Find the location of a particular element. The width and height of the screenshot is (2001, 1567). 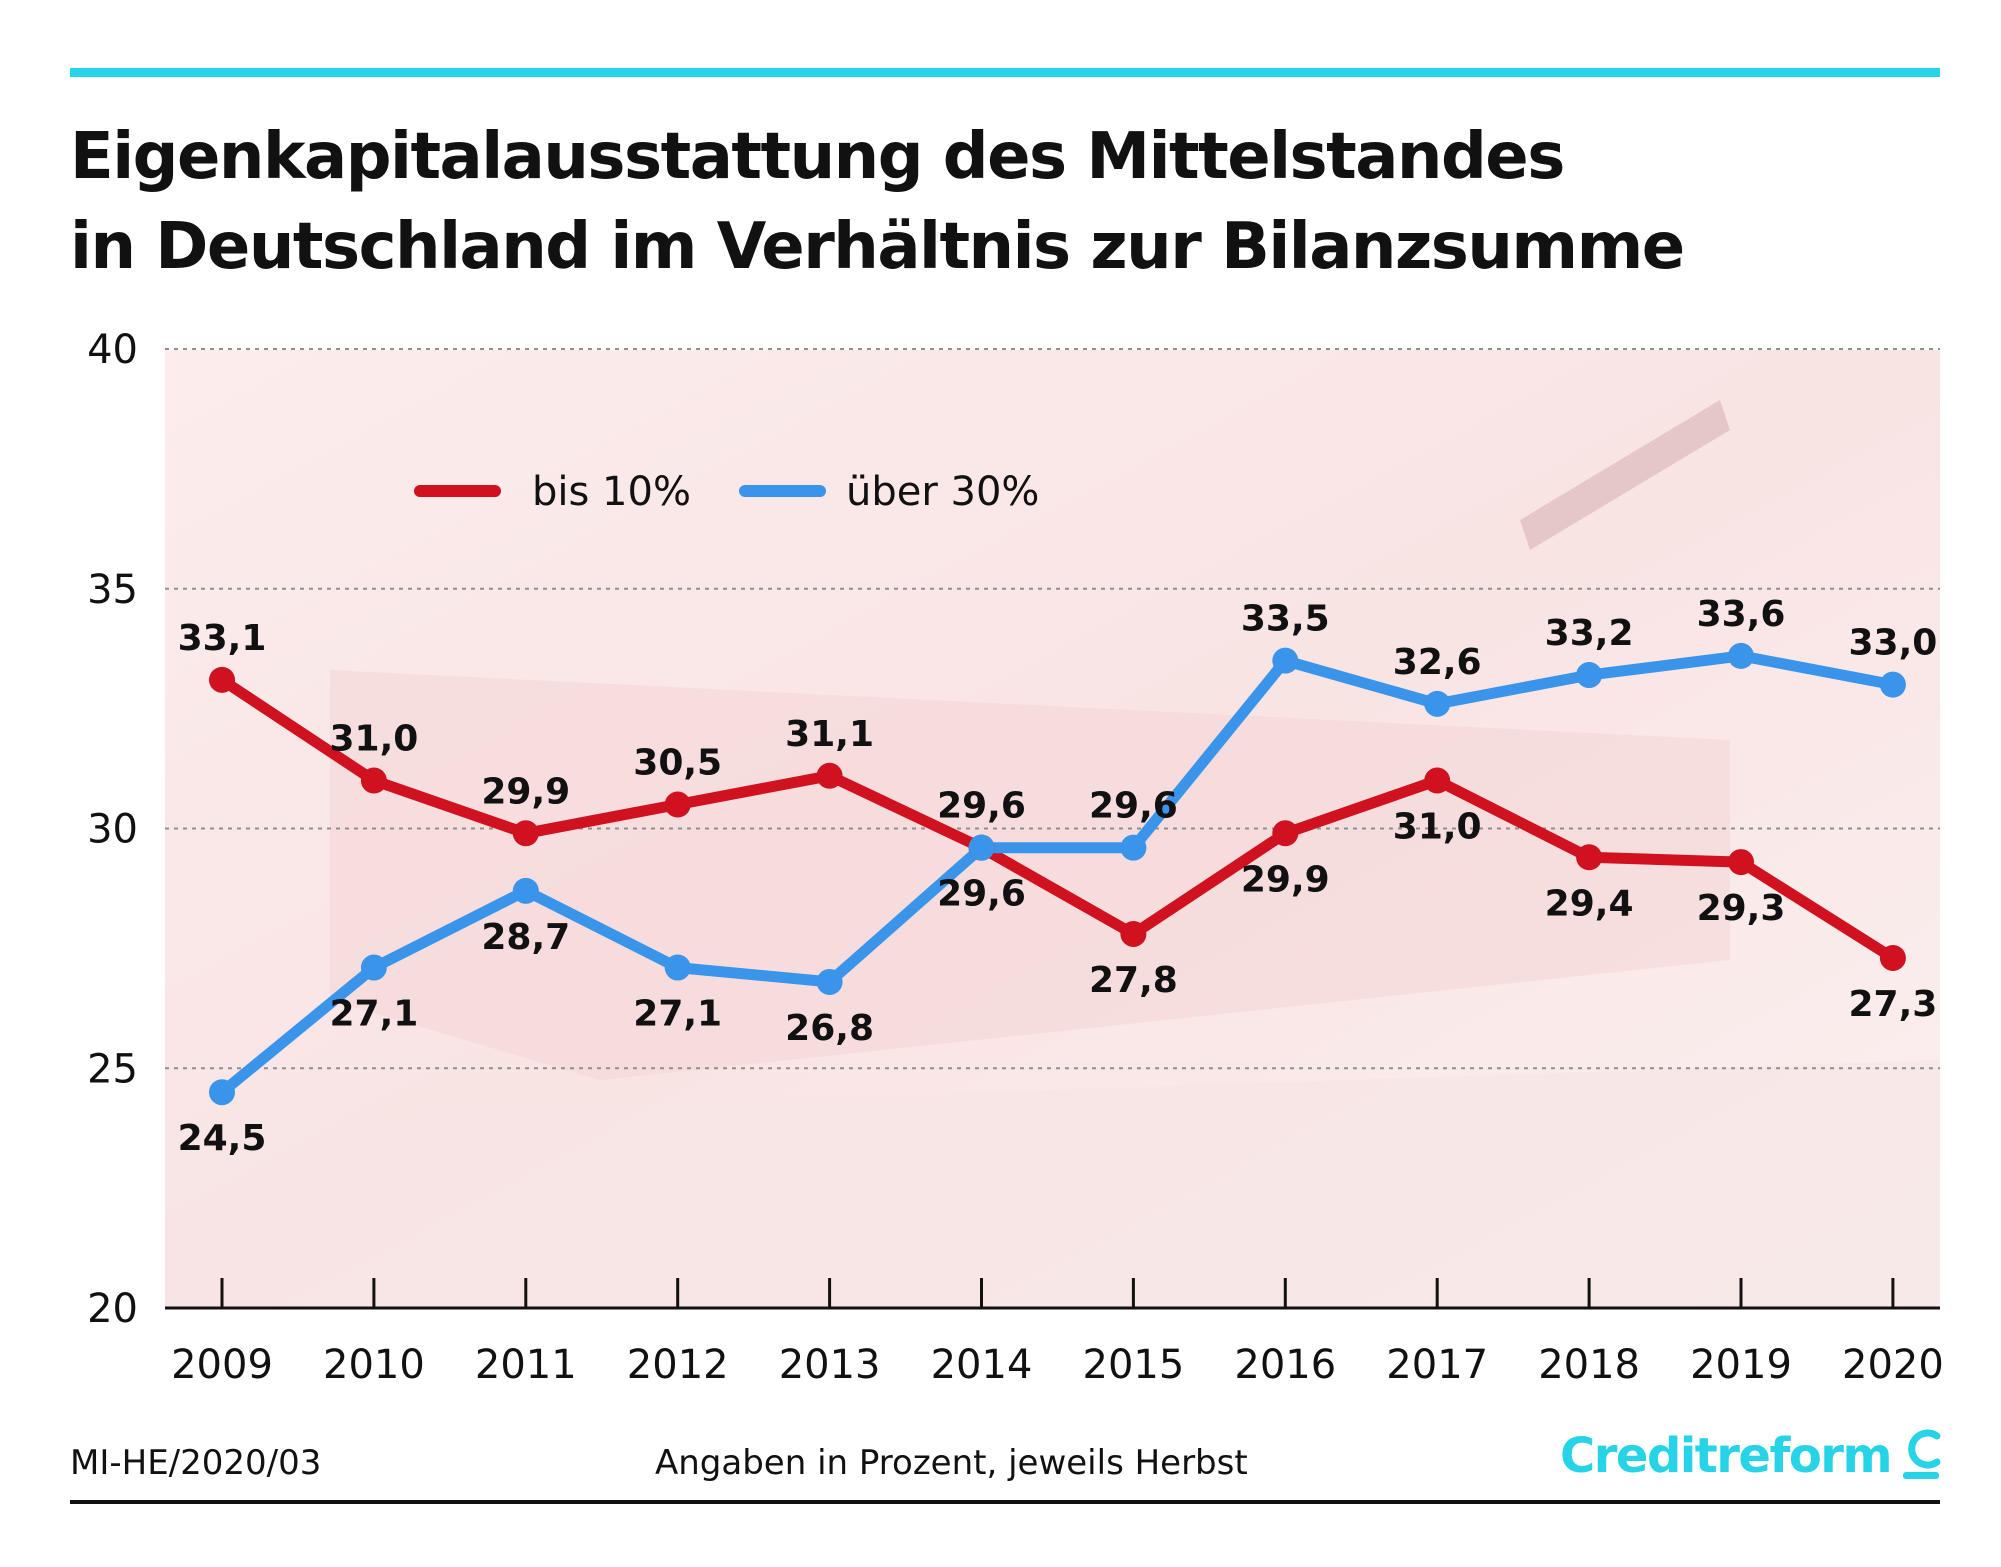

data-point-bis-10-2018 is located at coordinates (1589, 857).